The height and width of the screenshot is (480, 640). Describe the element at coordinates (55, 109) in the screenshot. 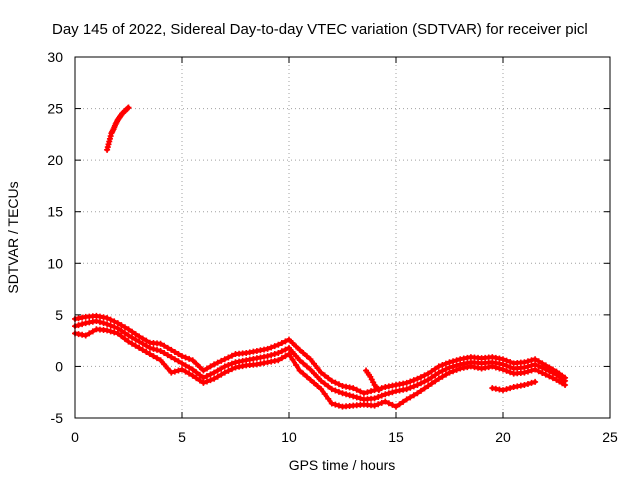

I see `y-tick-label: 25` at that location.